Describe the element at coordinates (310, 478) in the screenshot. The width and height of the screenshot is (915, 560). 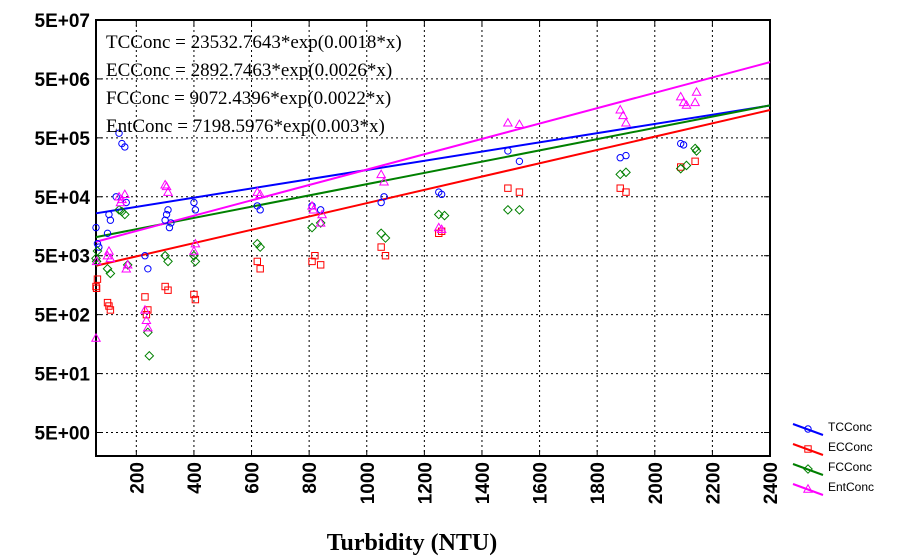
I see `x-tick-label: 800` at that location.